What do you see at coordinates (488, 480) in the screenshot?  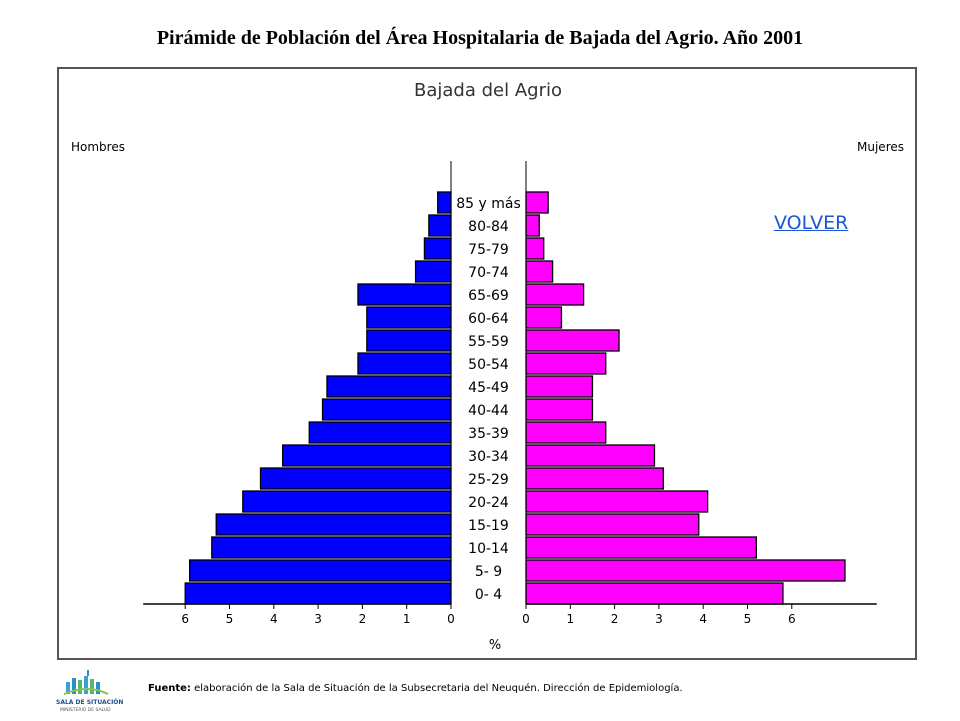 I see `age-label-5: 25-29` at bounding box center [488, 480].